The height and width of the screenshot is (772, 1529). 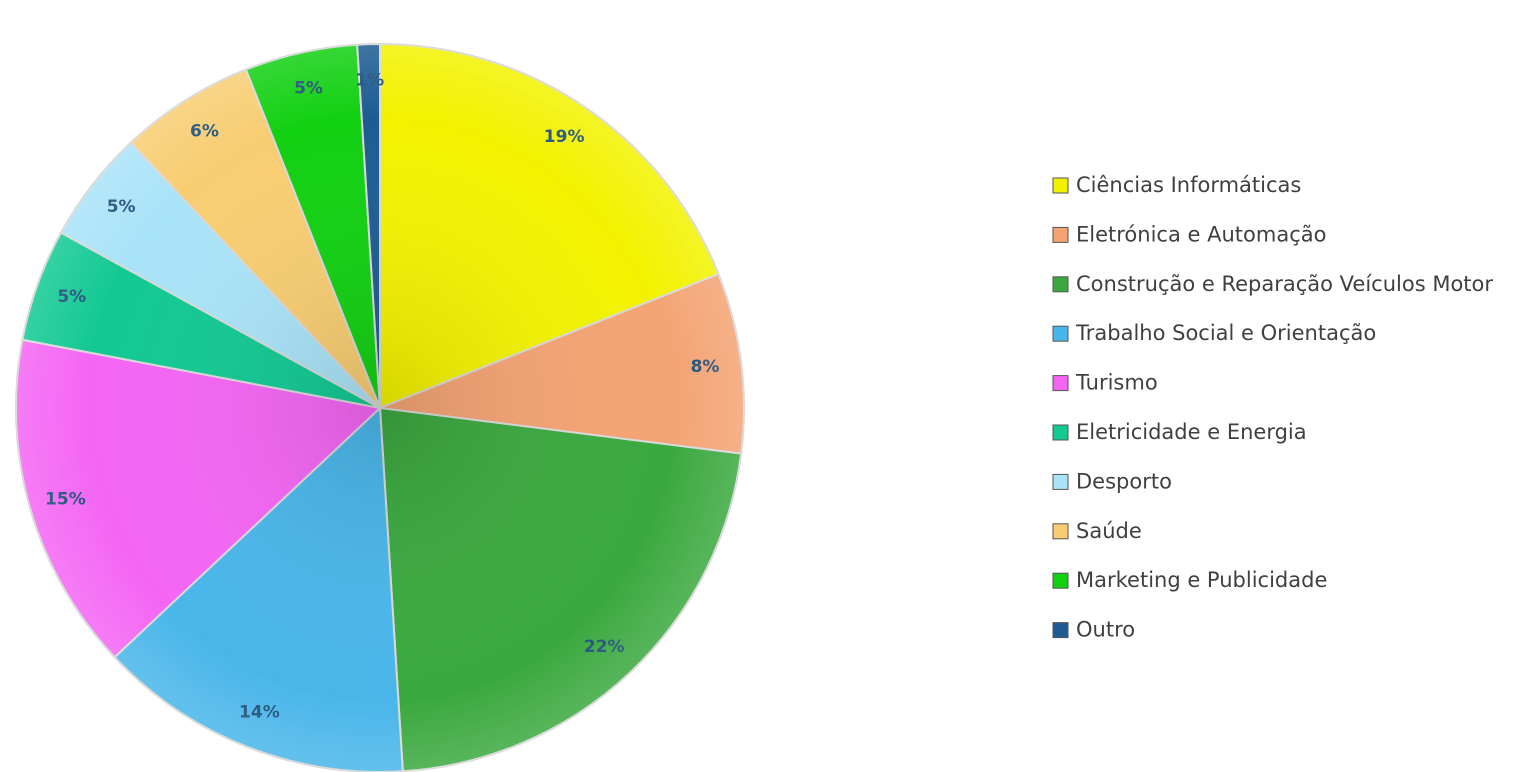 What do you see at coordinates (369, 81) in the screenshot?
I see `data-label: 1%` at bounding box center [369, 81].